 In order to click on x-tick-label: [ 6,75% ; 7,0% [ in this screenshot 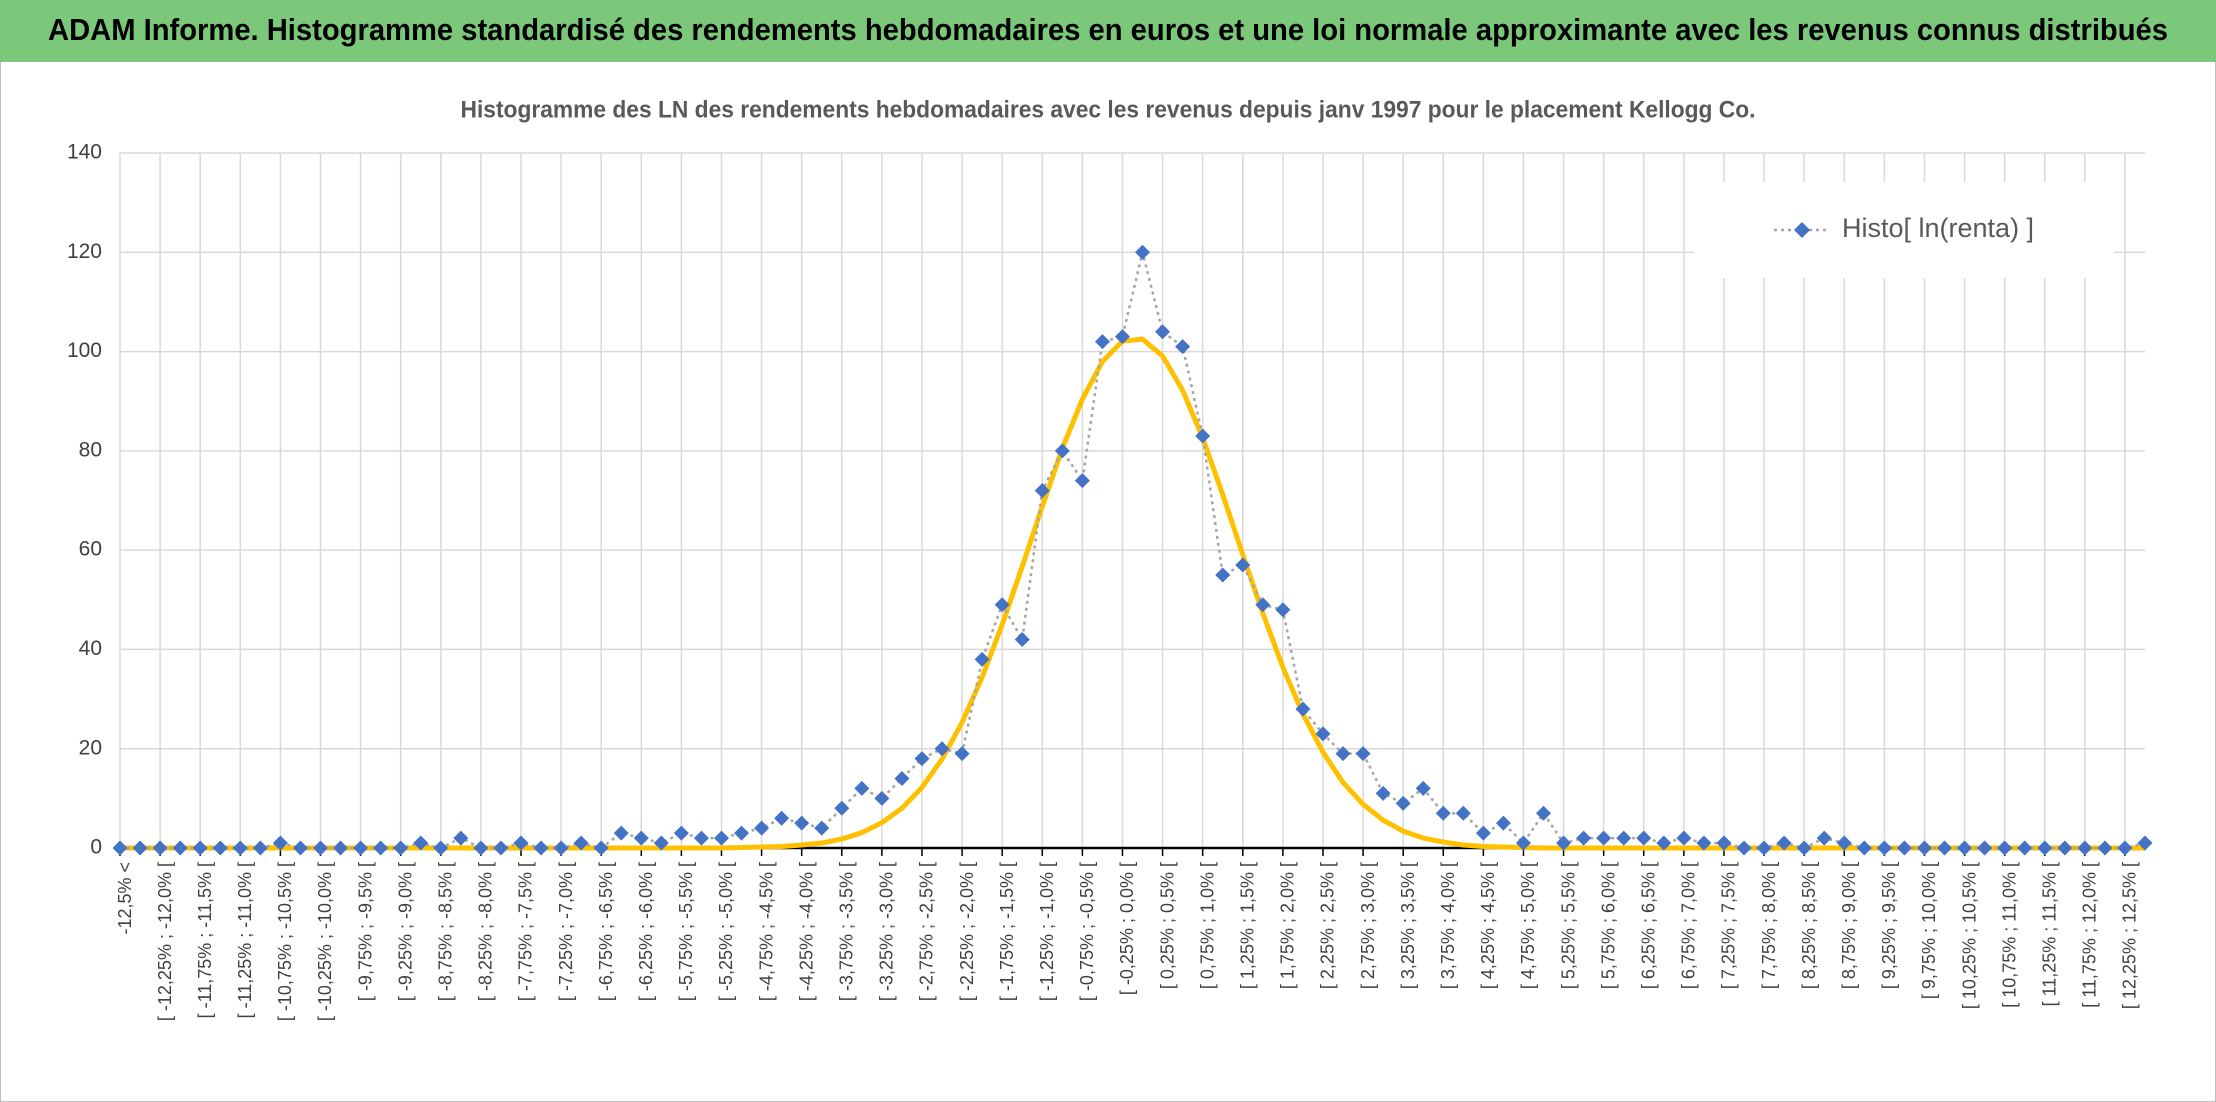, I will do `click(1689, 925)`.